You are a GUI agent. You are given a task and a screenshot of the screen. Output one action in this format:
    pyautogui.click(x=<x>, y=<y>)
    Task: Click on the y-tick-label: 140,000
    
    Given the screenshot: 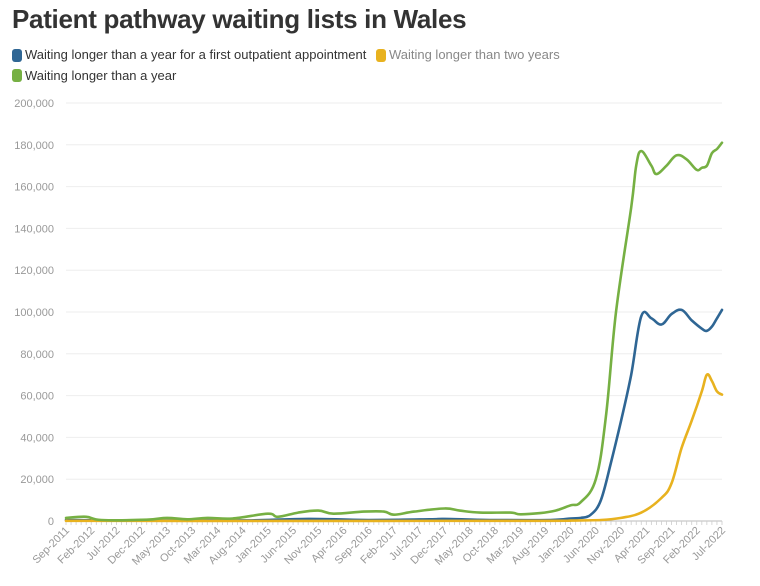 What is the action you would take?
    pyautogui.click(x=34, y=229)
    